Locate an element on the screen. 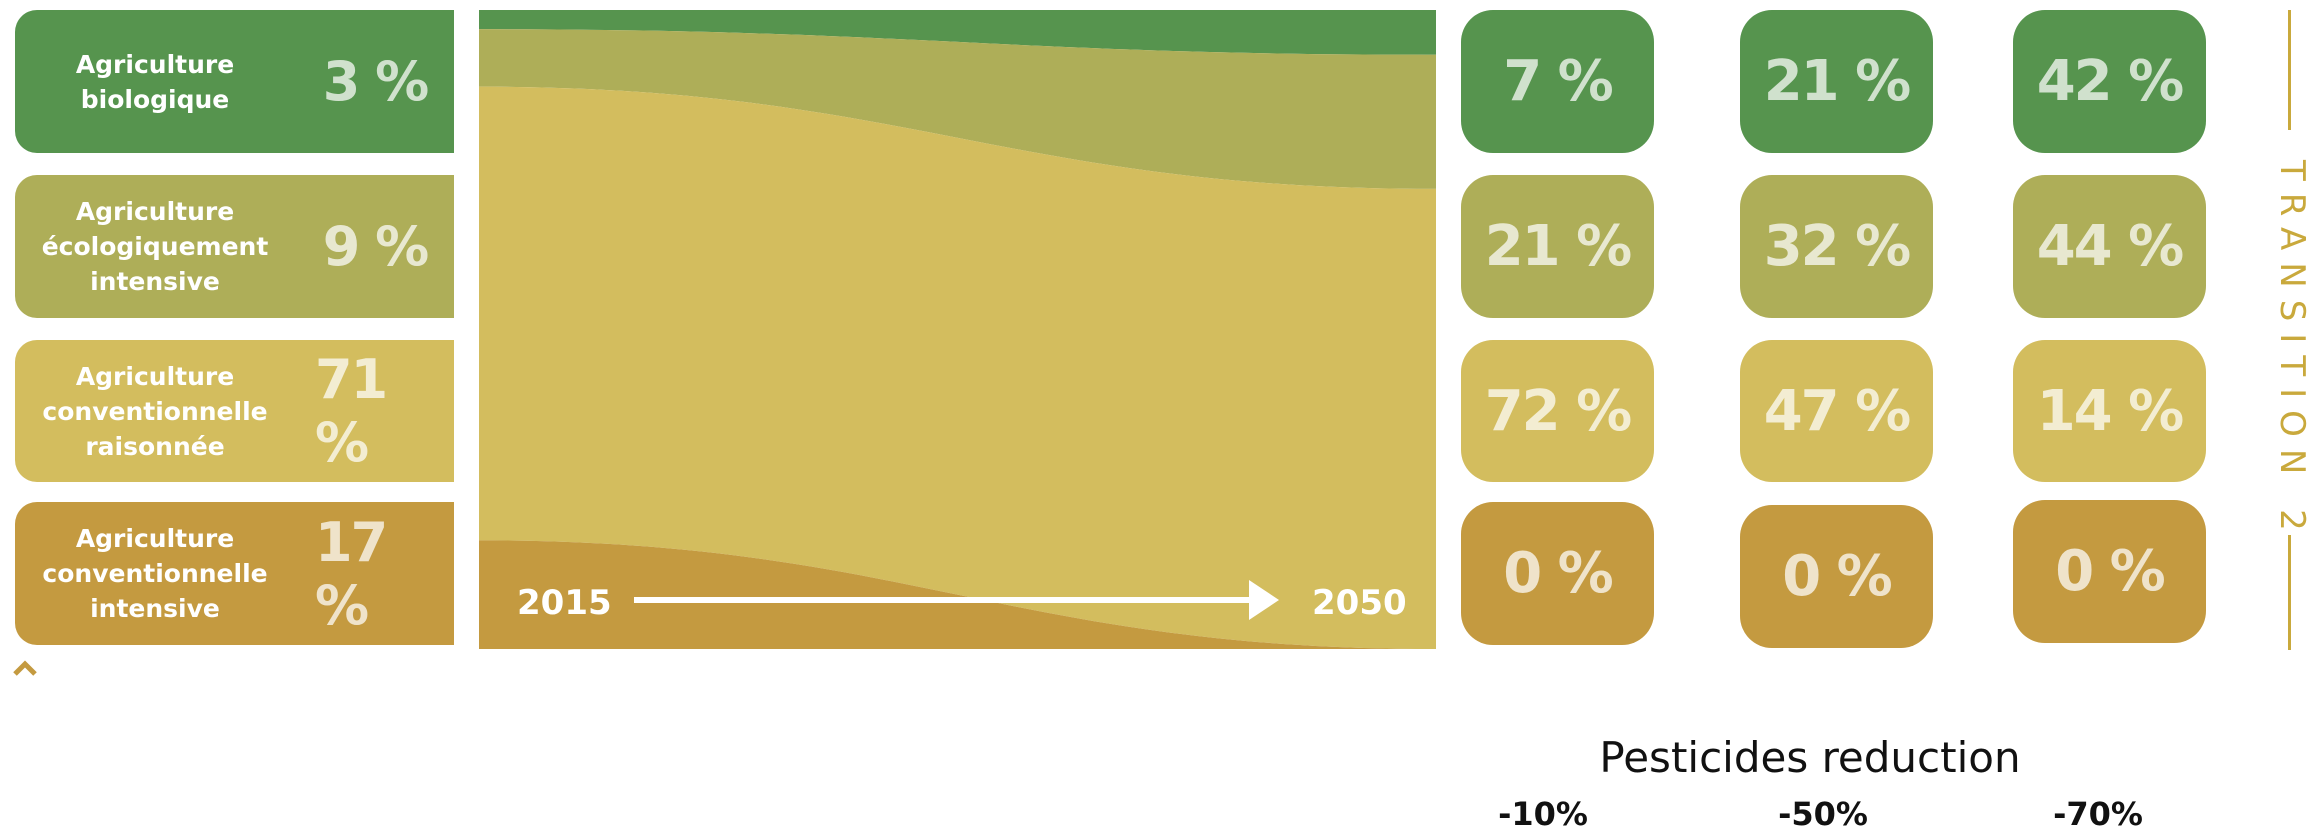  scenario3-eco: 44 % is located at coordinates (2109, 246).